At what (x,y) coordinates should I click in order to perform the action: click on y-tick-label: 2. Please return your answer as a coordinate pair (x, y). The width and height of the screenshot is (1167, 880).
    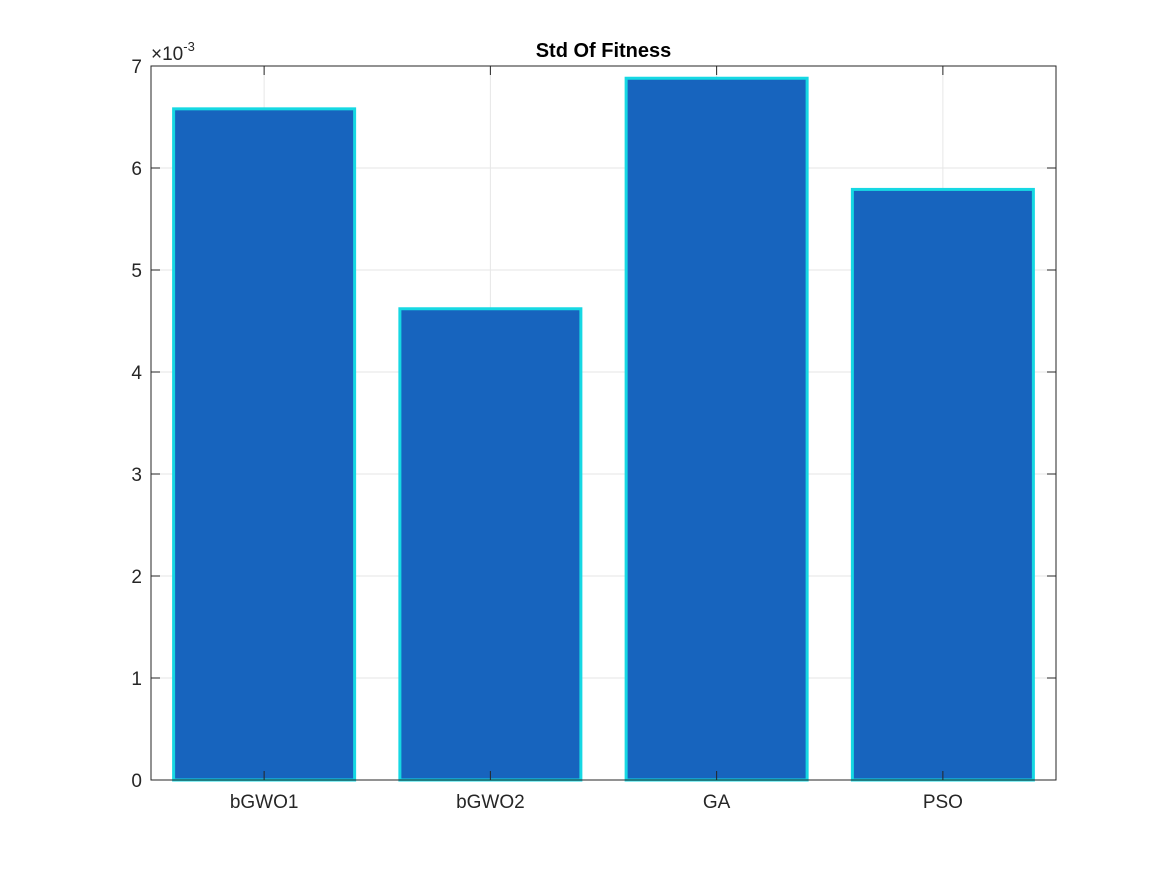
    Looking at the image, I should click on (136, 577).